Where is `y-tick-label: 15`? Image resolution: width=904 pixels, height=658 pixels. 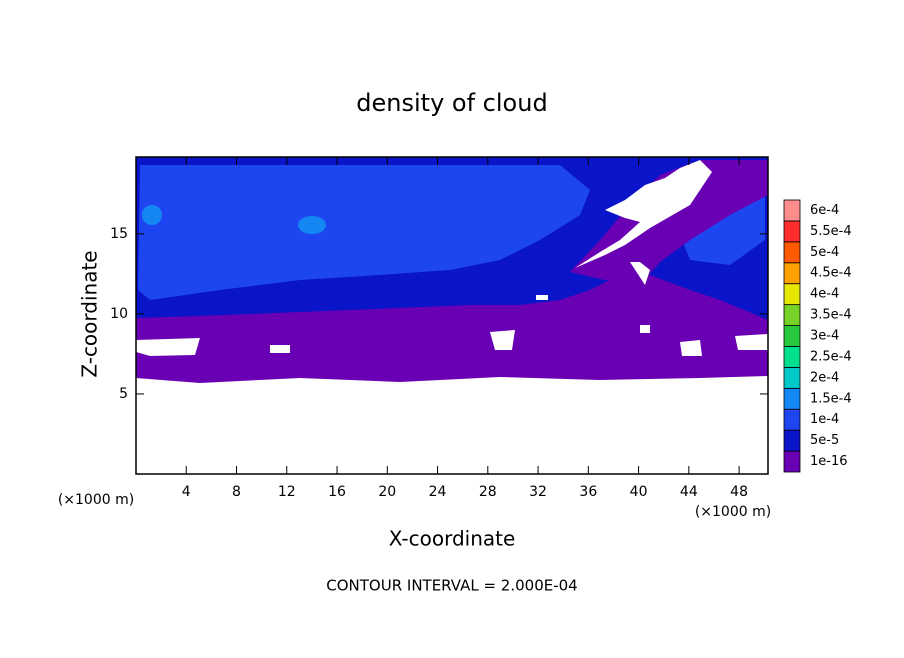 y-tick-label: 15 is located at coordinates (119, 234).